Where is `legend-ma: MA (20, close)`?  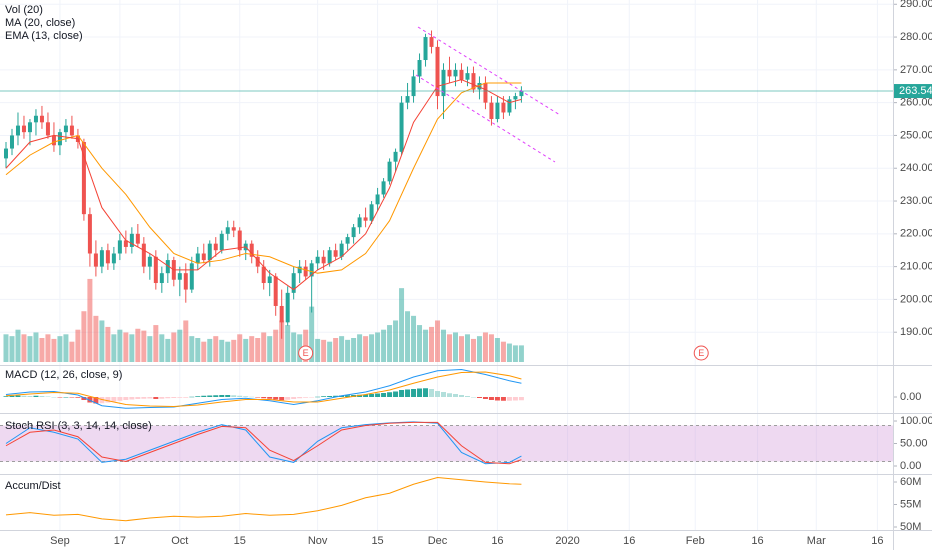 legend-ma: MA (20, close) is located at coordinates (40, 23).